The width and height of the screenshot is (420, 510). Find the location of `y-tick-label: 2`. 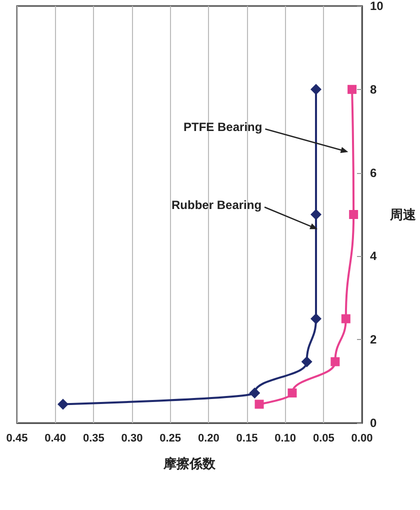

y-tick-label: 2 is located at coordinates (373, 339).